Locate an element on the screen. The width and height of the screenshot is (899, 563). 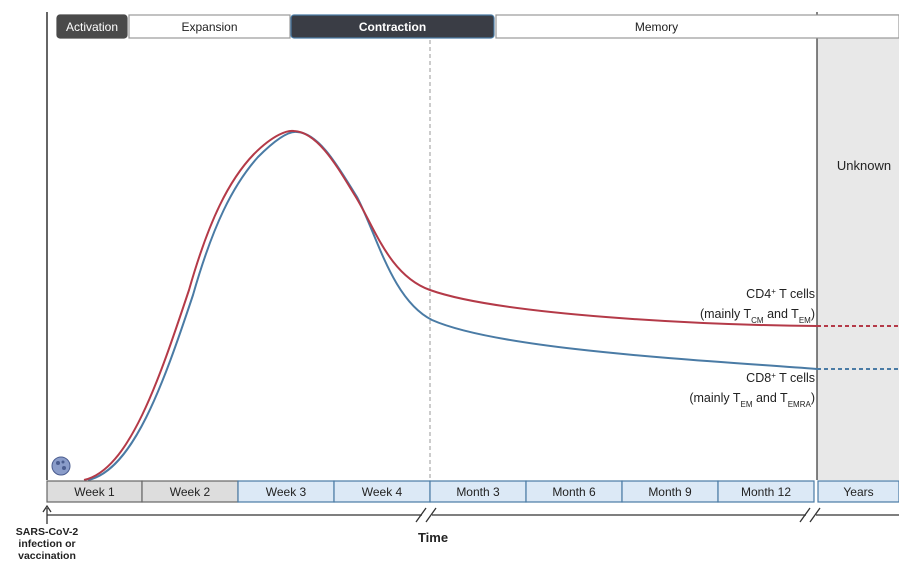
unknown-label: Unknown is located at coordinates (864, 165).